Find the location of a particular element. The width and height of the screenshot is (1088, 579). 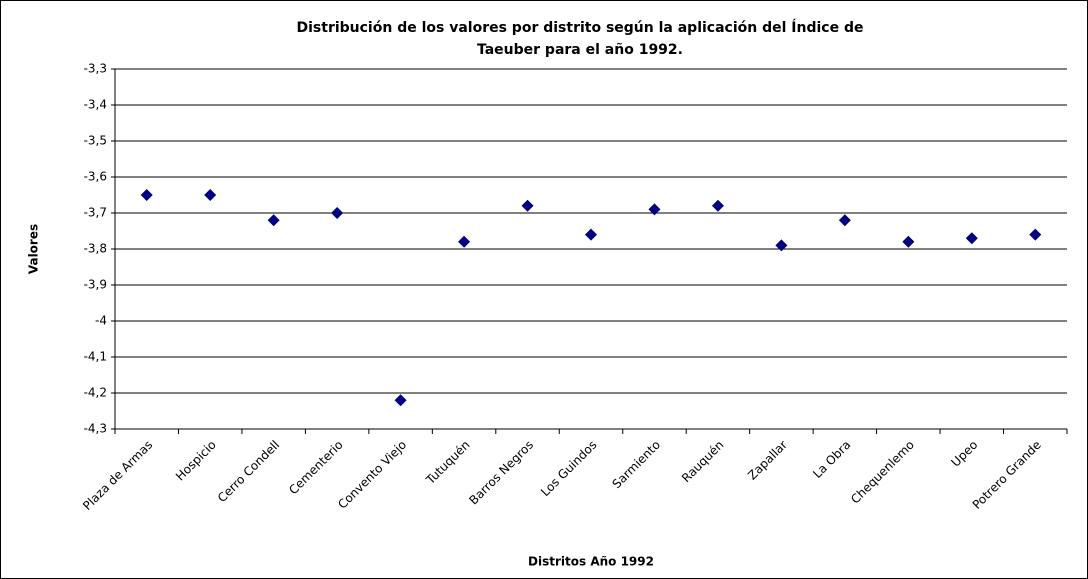

chart-title: Taeuber para el año 1992. is located at coordinates (580, 50).